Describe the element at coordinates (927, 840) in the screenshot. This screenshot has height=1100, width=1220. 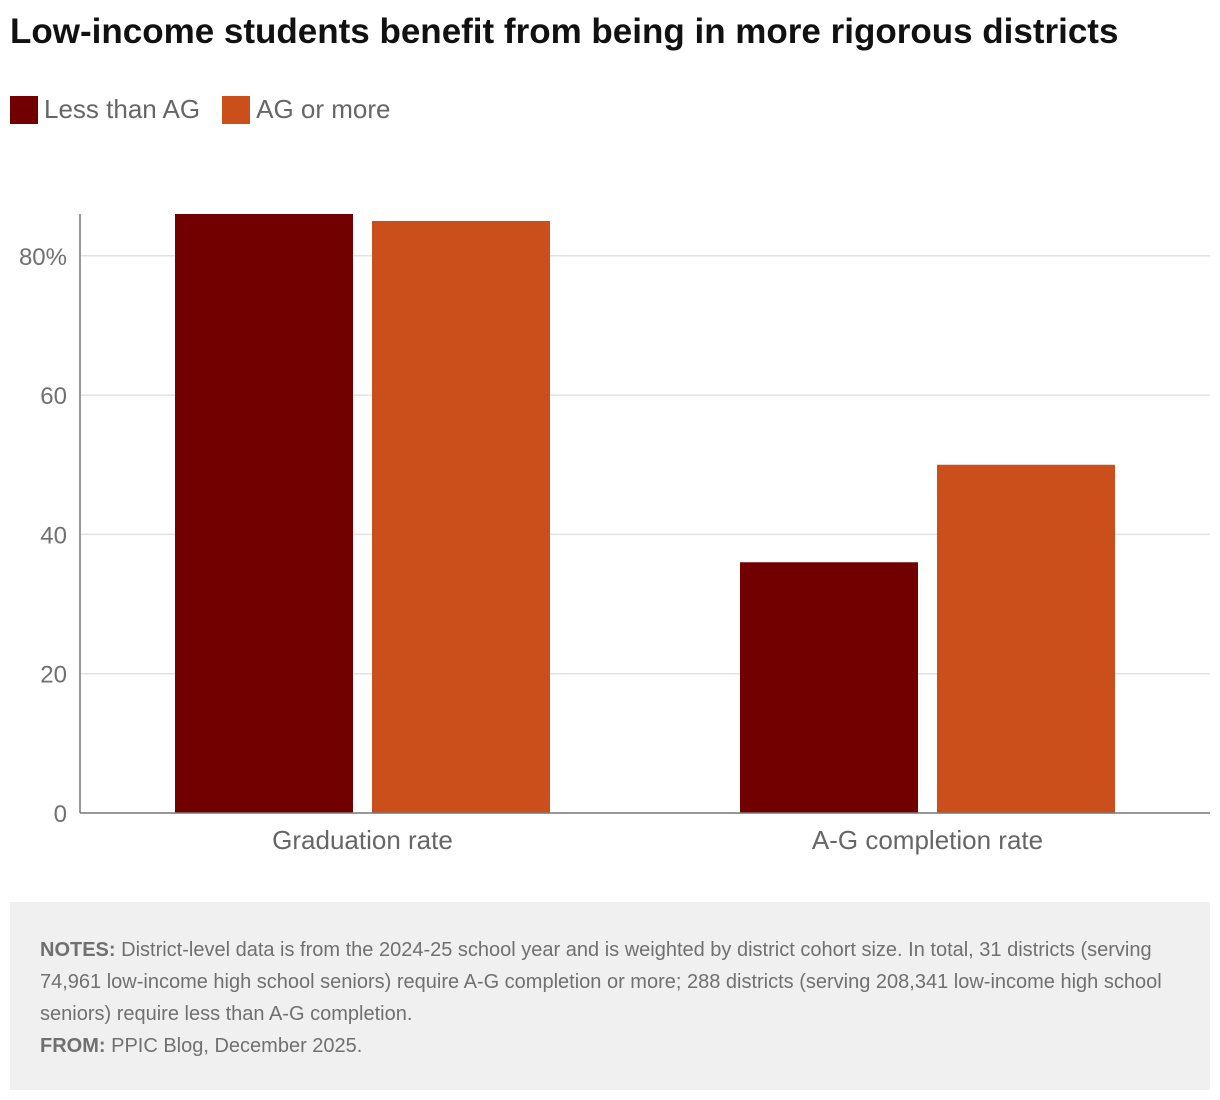
I see `x-tick-label-1: A-G completion rate` at that location.